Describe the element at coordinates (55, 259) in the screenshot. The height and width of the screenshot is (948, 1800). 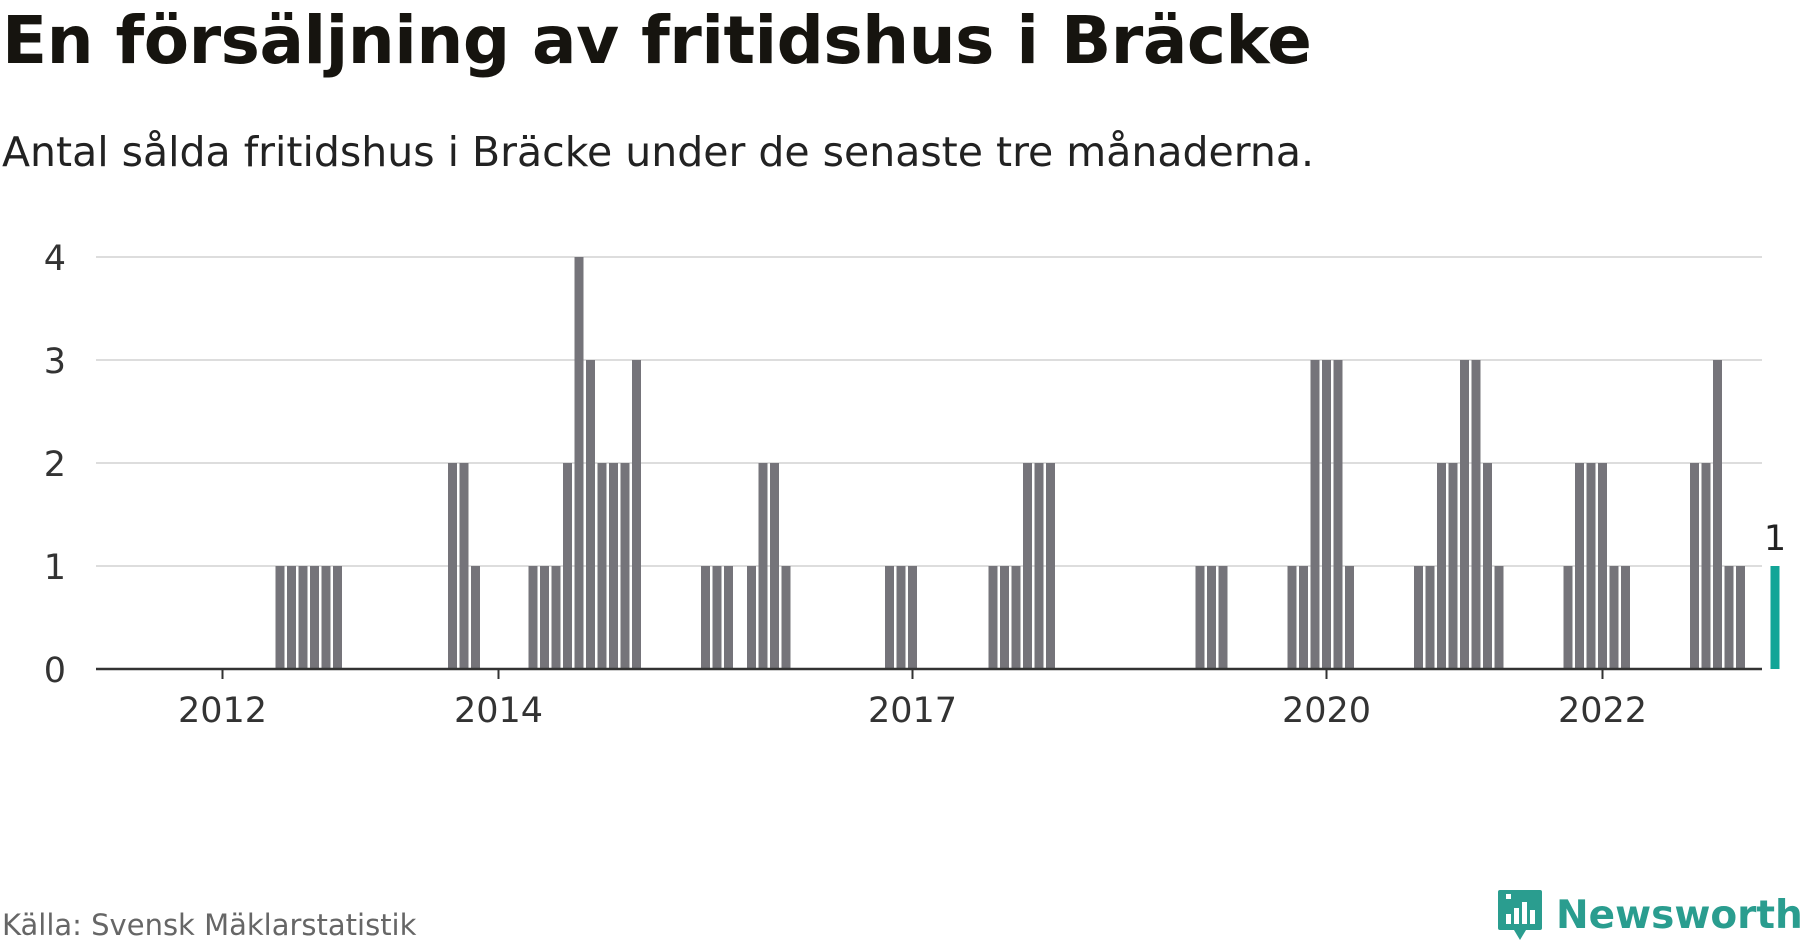
I see `y-tick-label: 4` at that location.